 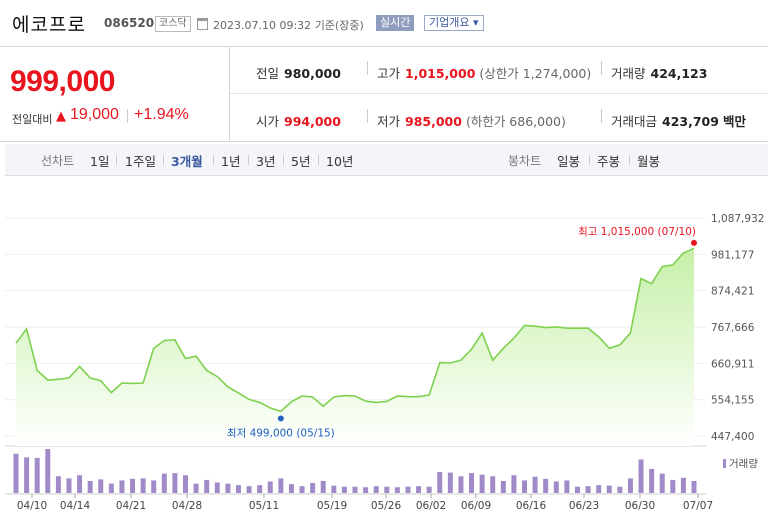 I want to click on high-cell: 고가 1,015,000 (상한가 1,274,000), so click(x=484, y=72).